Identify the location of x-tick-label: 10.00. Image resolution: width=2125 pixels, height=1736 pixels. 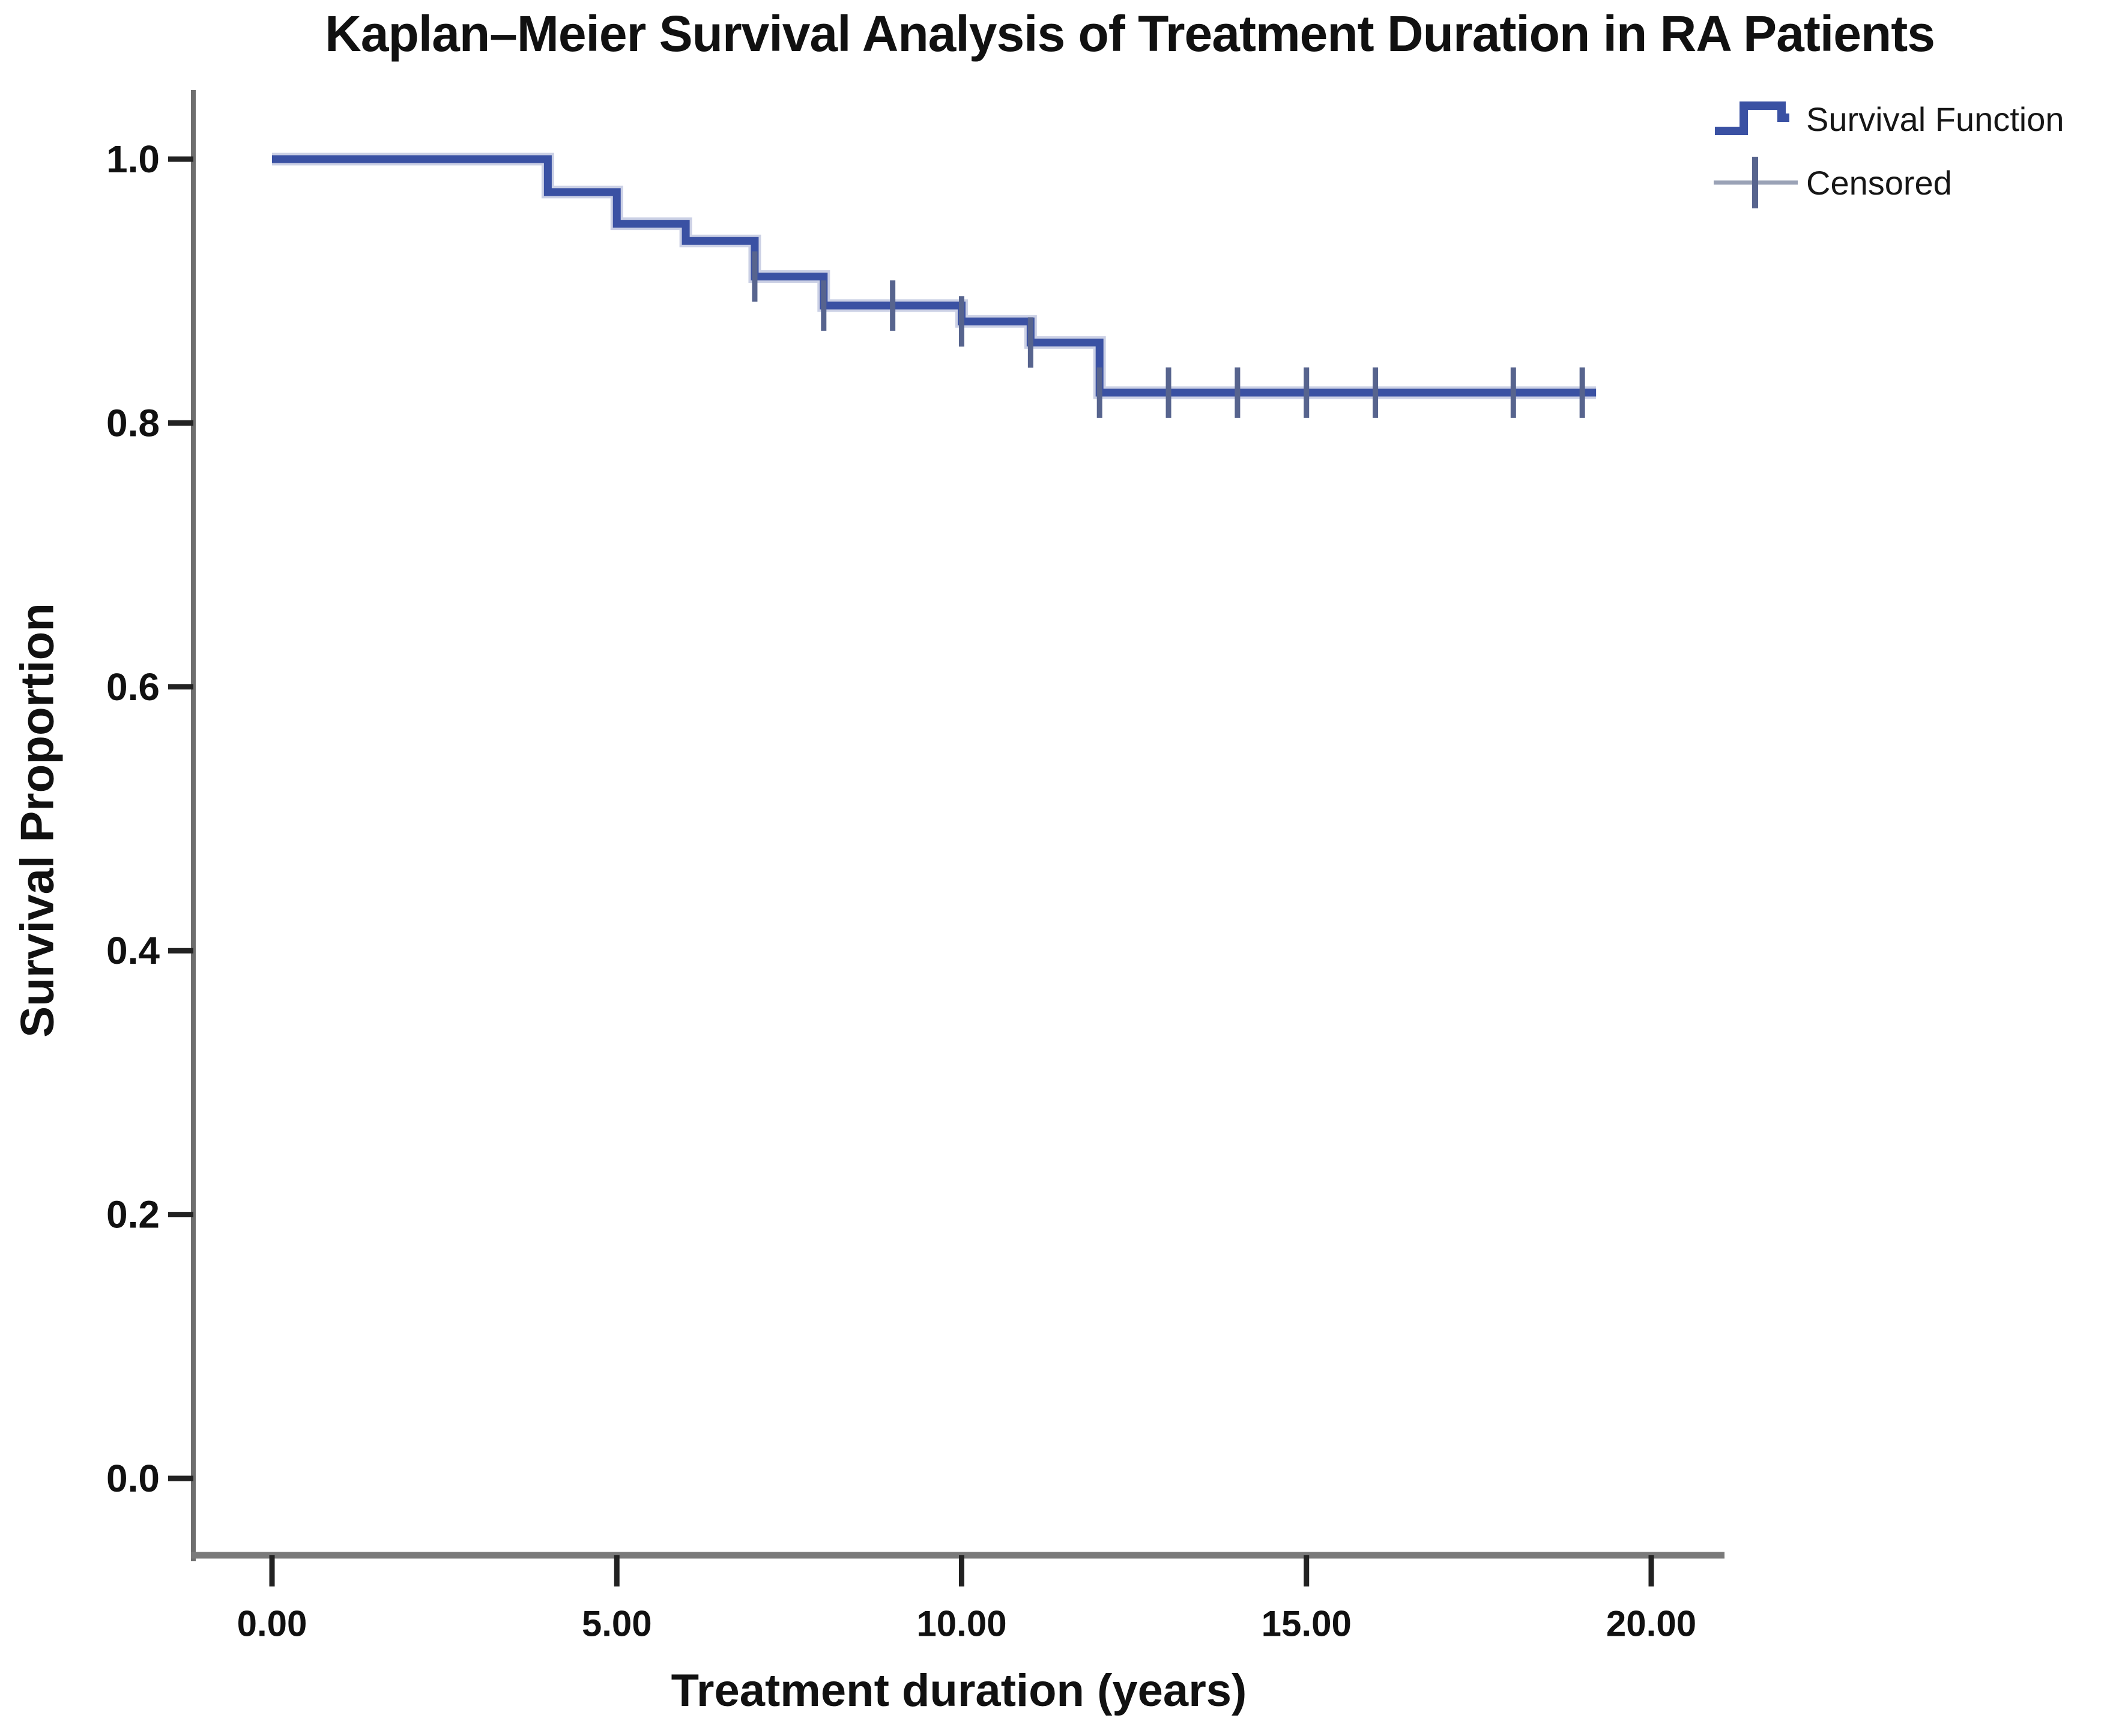
(961, 1624).